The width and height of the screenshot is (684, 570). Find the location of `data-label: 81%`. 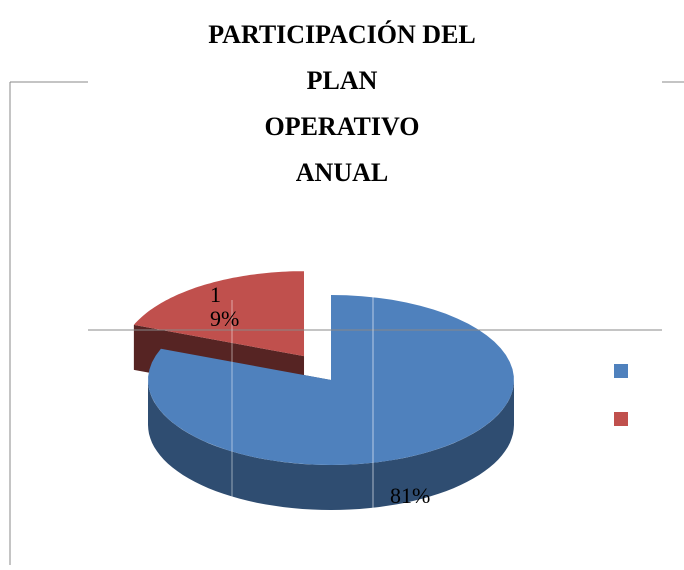

data-label: 81% is located at coordinates (410, 495).